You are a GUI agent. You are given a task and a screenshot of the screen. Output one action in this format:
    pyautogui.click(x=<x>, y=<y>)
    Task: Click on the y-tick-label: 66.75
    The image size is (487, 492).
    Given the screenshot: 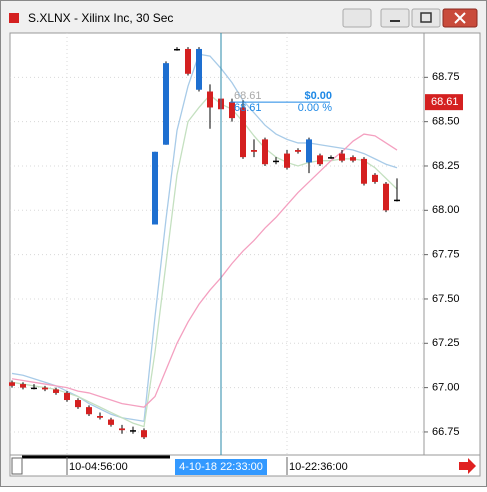 What is the action you would take?
    pyautogui.click(x=446, y=432)
    